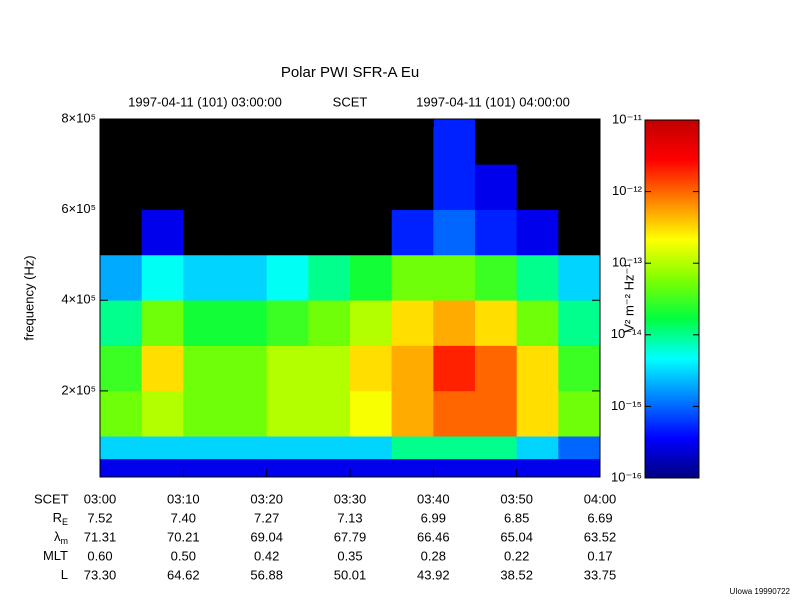  I want to click on ephemeris-label: λm, so click(61, 537).